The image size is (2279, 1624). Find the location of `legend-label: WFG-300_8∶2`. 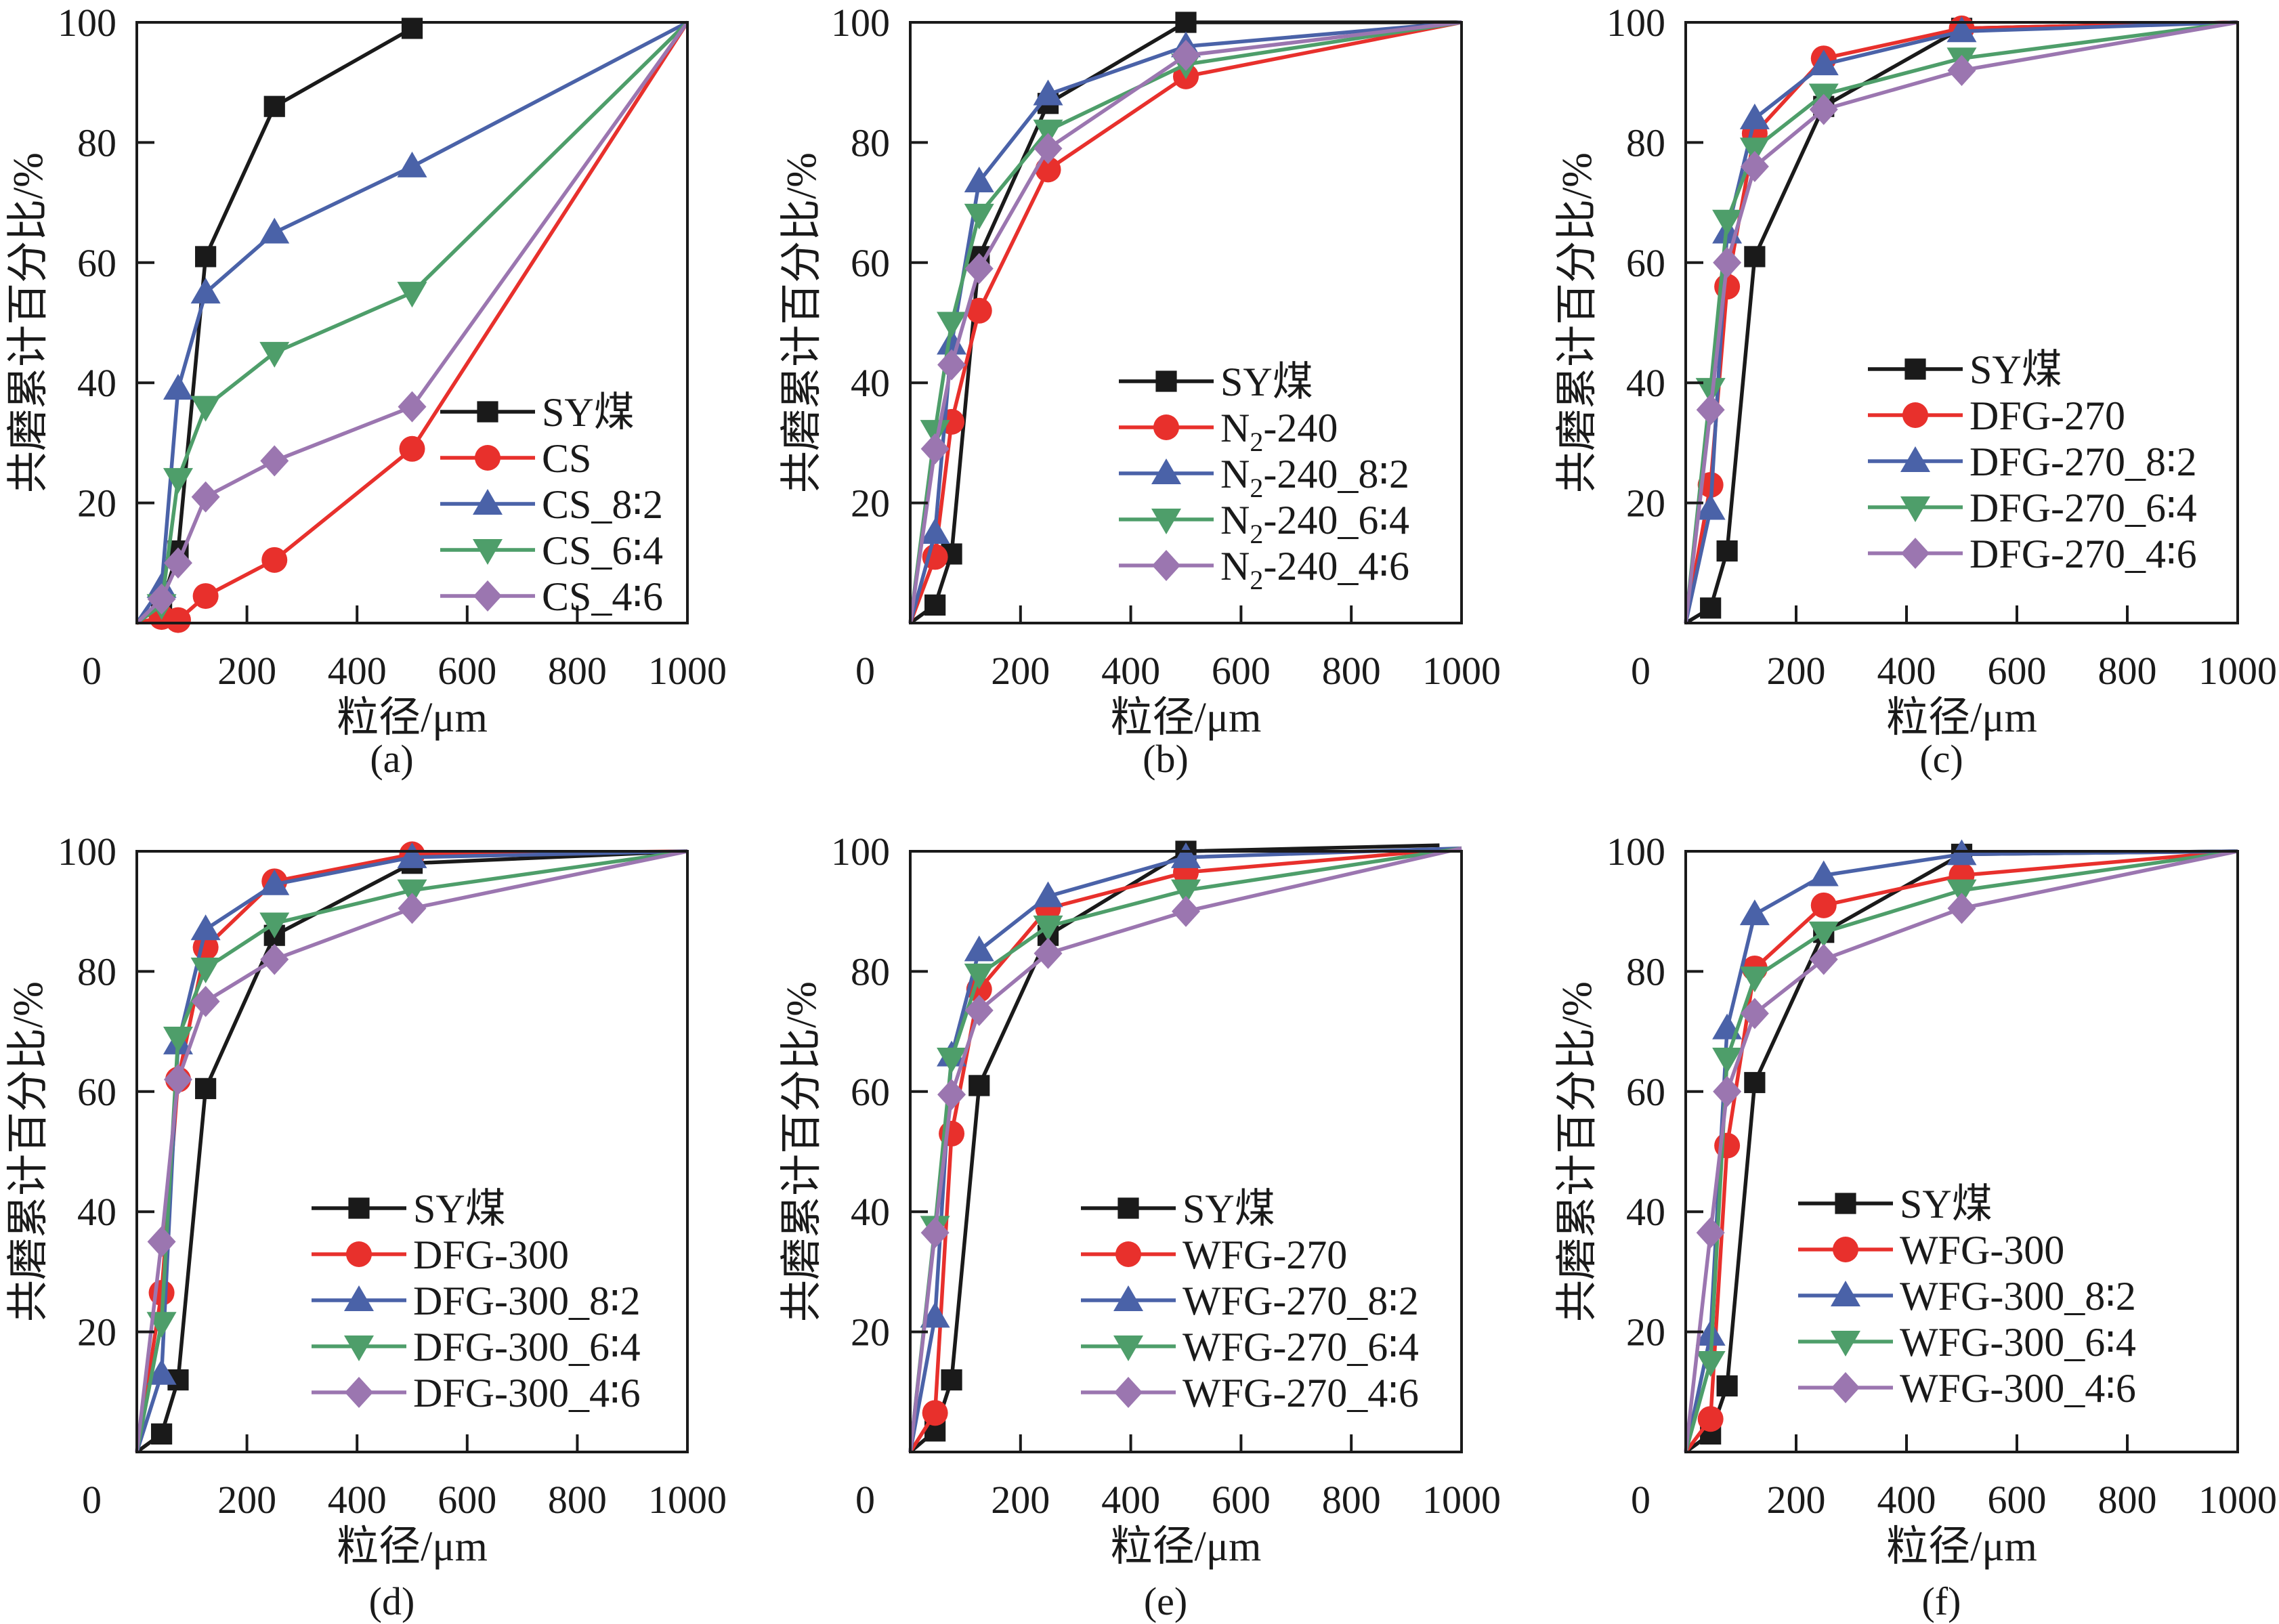

legend-label: WFG-300_8∶2 is located at coordinates (2018, 1296).